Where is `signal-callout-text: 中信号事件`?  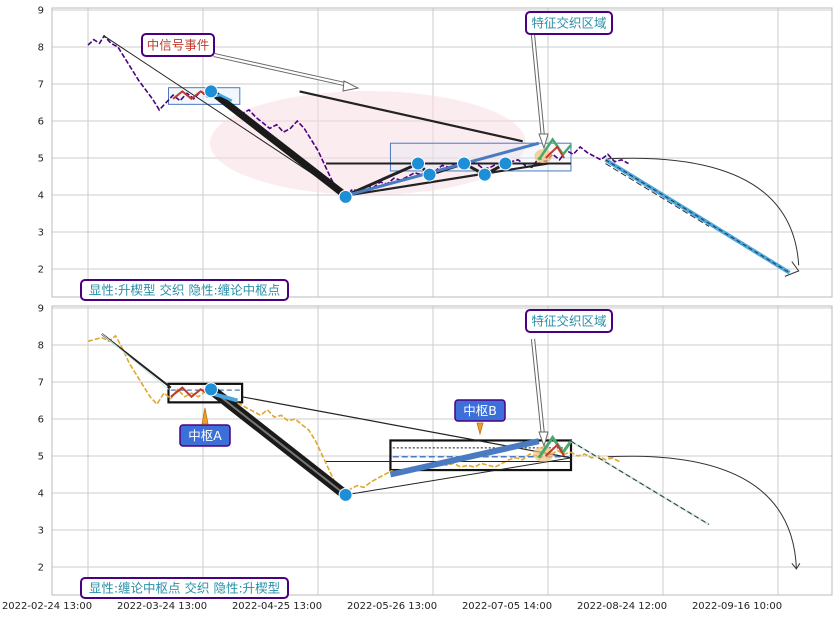
signal-callout-text: 中信号事件 is located at coordinates (178, 45).